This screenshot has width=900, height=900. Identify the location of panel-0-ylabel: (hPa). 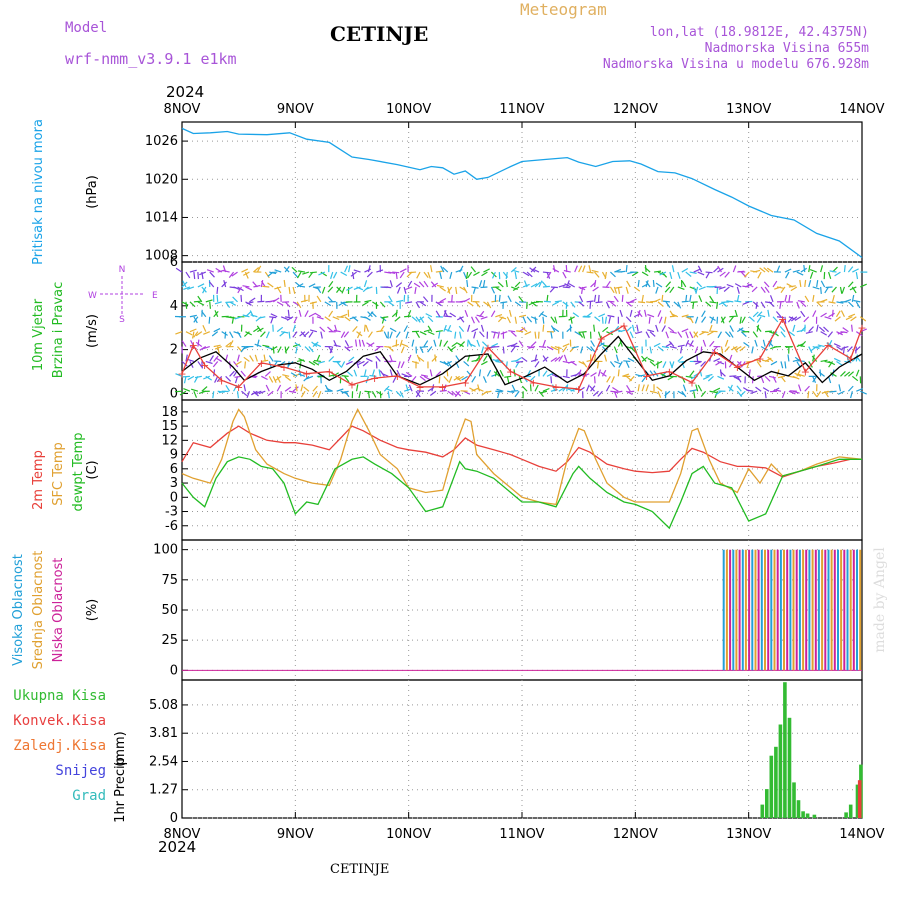
(92, 192).